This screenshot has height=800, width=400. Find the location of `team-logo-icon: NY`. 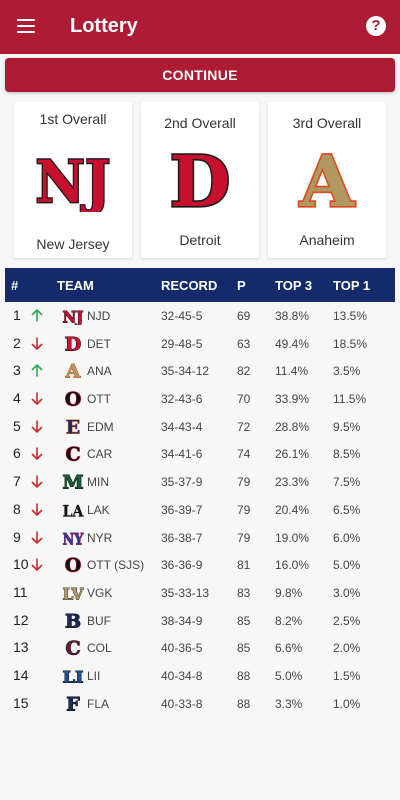

team-logo-icon: NY is located at coordinates (73, 538).